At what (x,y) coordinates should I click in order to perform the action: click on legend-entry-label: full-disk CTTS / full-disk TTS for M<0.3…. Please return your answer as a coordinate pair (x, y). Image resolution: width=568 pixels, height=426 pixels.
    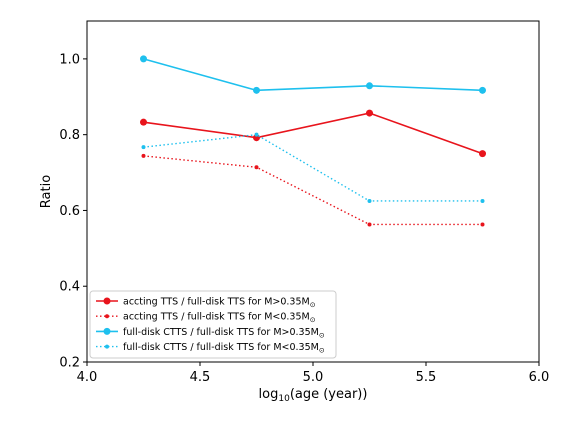
    Looking at the image, I should click on (221, 347).